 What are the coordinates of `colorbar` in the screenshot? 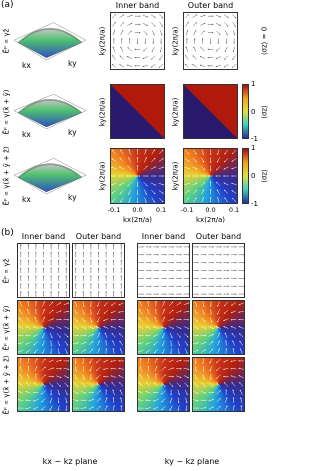 It's located at (245, 111).